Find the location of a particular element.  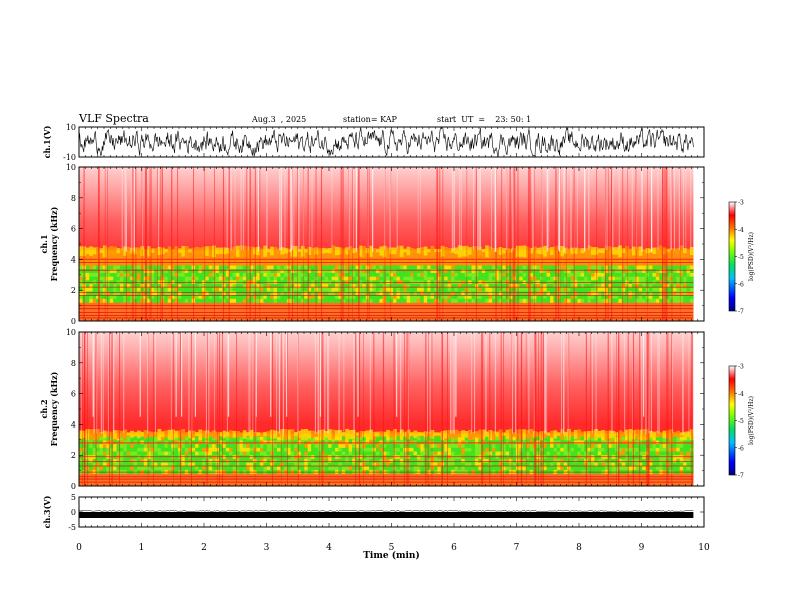

date-label: Aug.3 , 2025 is located at coordinates (279, 119).